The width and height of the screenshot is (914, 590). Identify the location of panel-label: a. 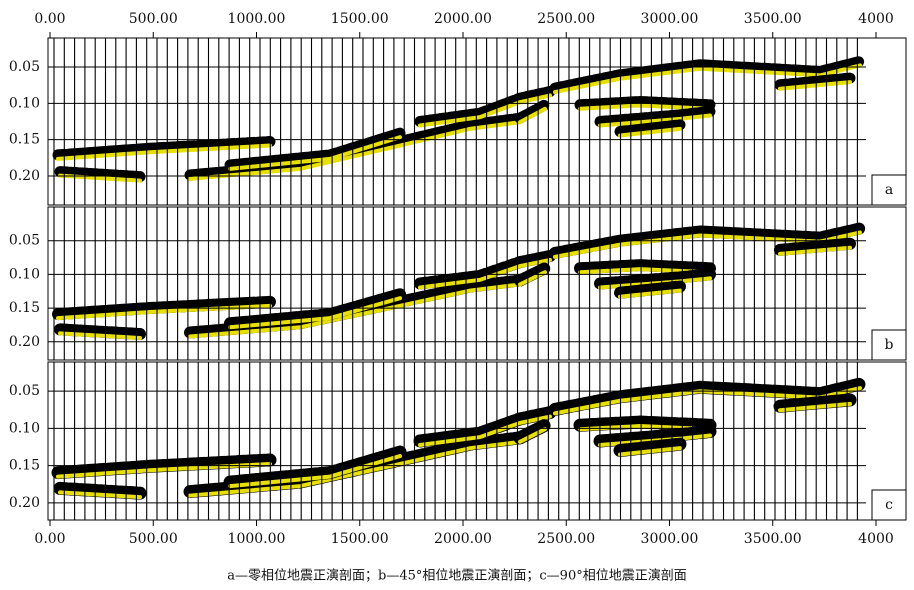
(889, 190).